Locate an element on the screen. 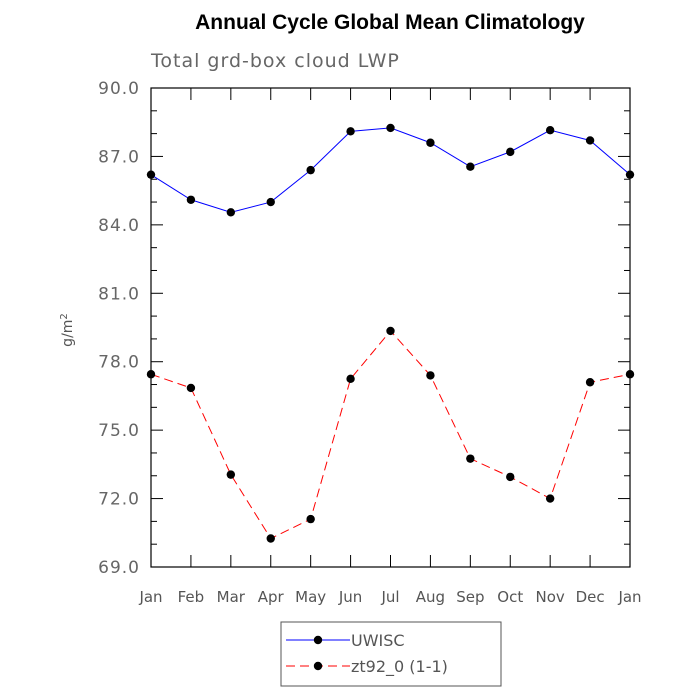 The image size is (700, 700). y-axis-label: g/m2 is located at coordinates (68, 330).